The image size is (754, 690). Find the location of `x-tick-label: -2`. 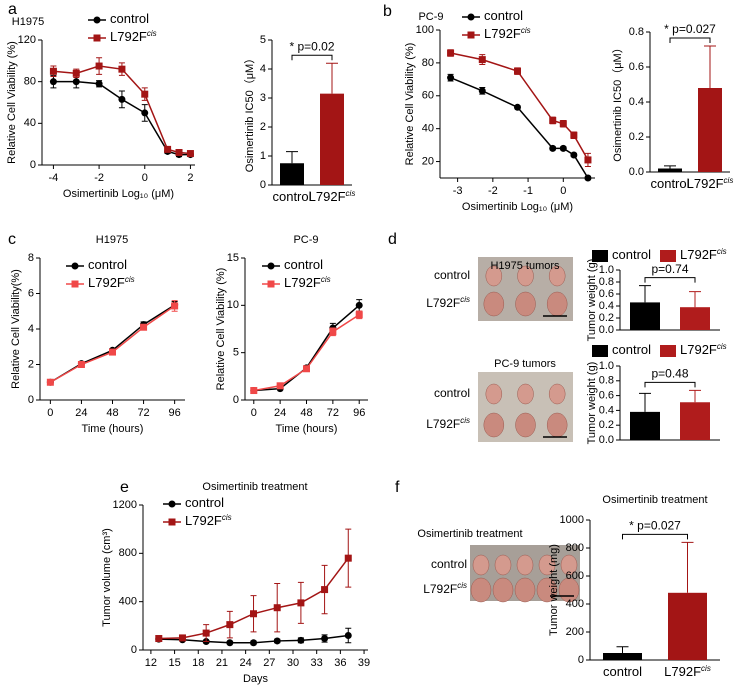

x-tick-label: -2 is located at coordinates (99, 178).